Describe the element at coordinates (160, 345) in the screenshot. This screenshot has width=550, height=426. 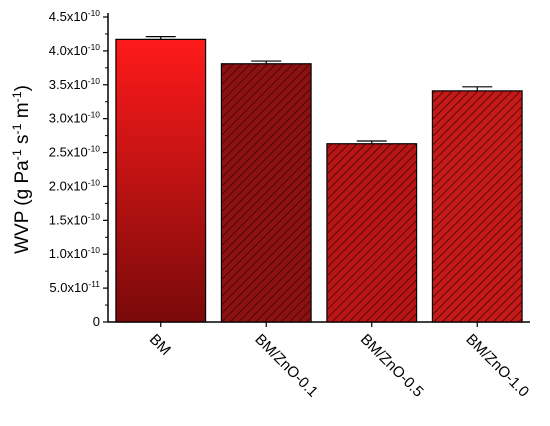
I see `x-tick-label: BM` at that location.